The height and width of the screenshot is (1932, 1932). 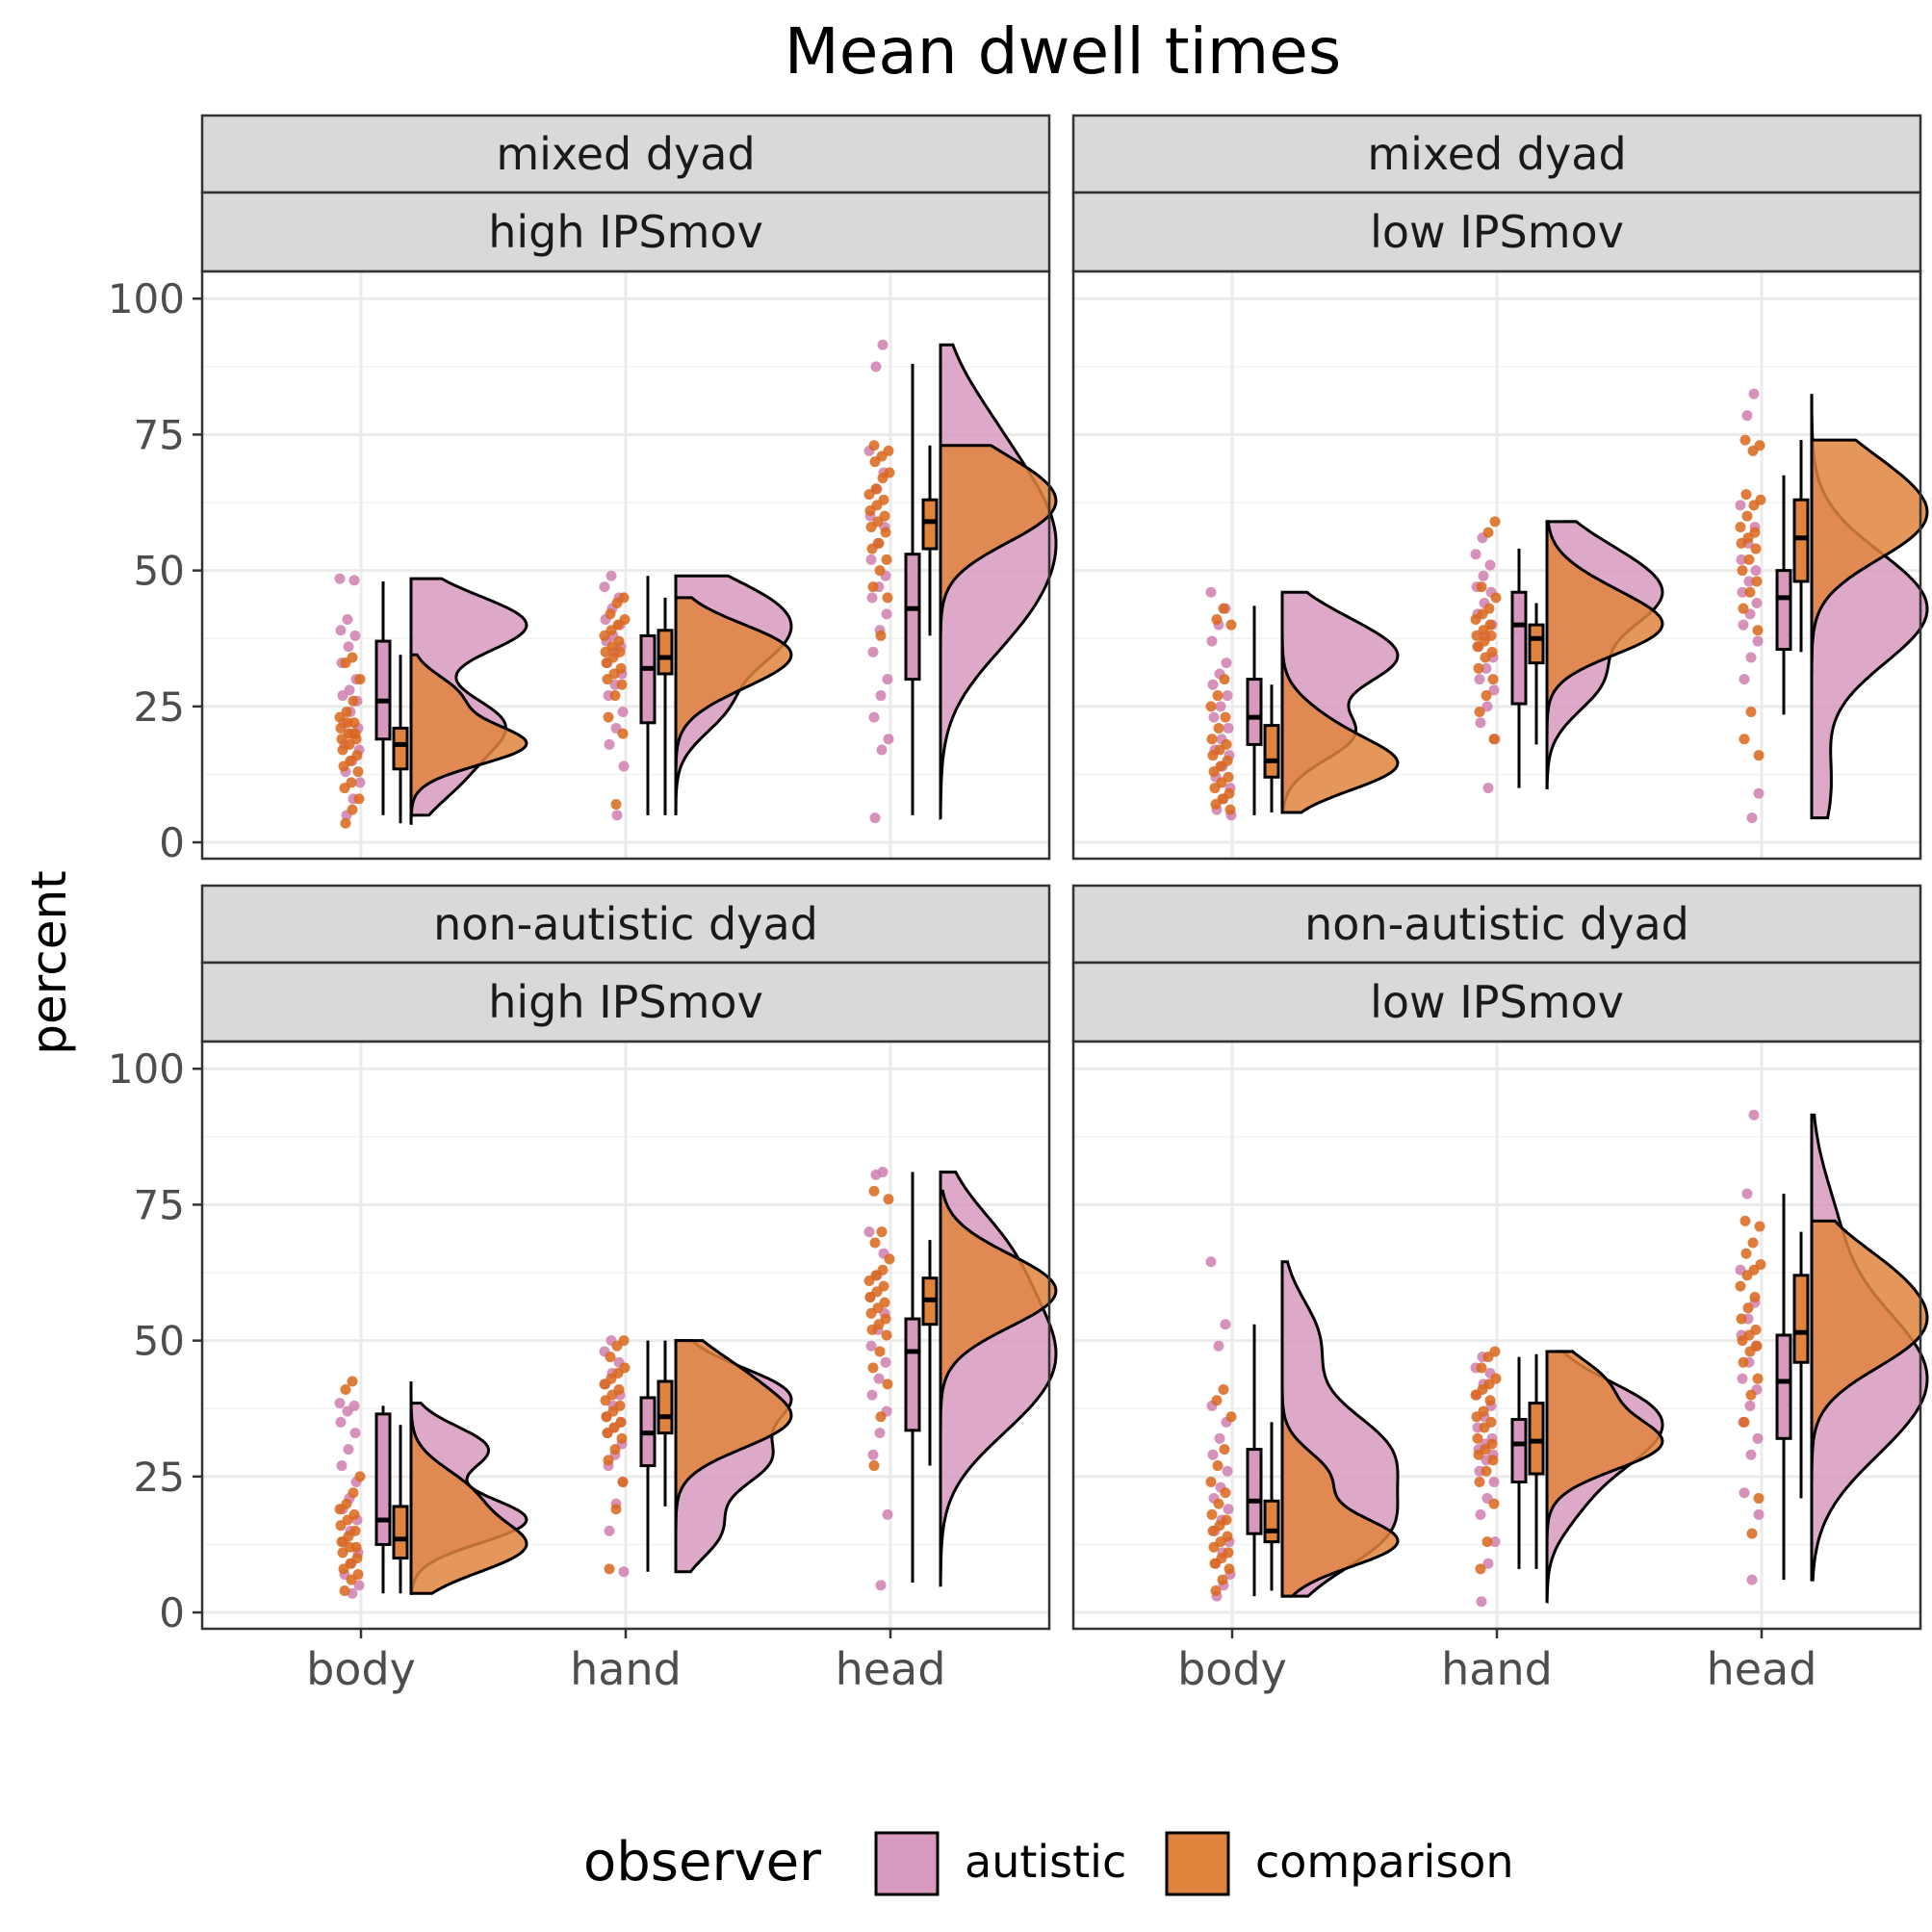 I want to click on facet-strip-bottom, so click(x=626, y=1002).